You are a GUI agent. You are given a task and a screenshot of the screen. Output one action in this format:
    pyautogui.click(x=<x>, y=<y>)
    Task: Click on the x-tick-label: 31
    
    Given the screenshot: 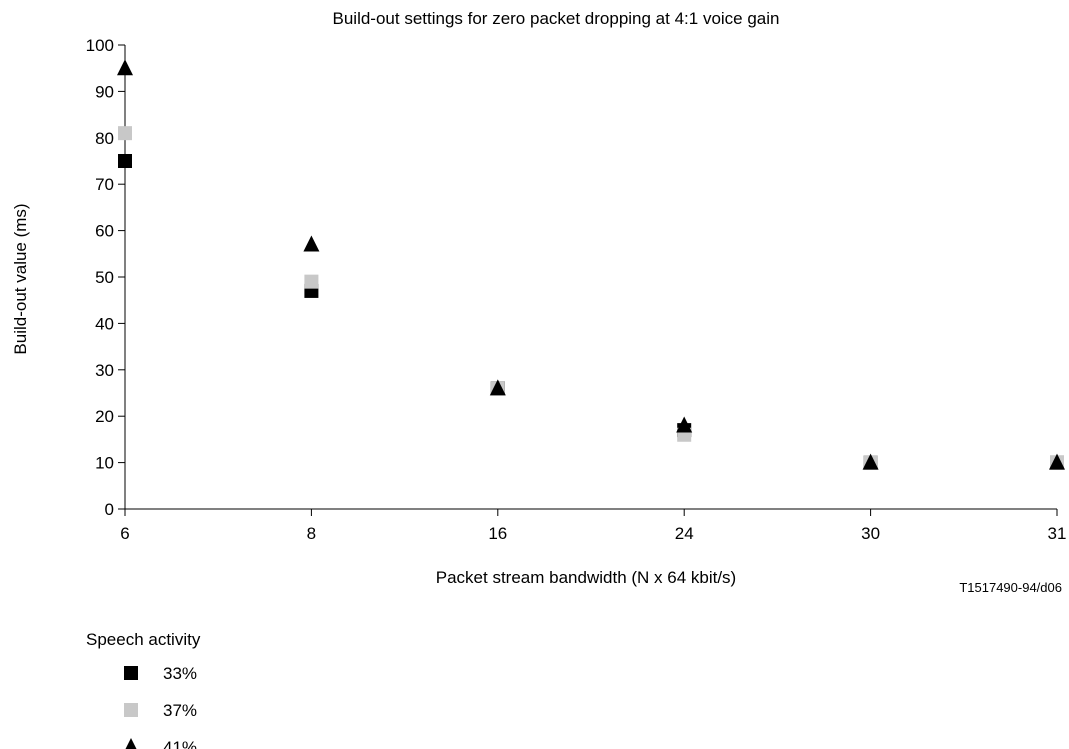 What is the action you would take?
    pyautogui.click(x=1057, y=533)
    